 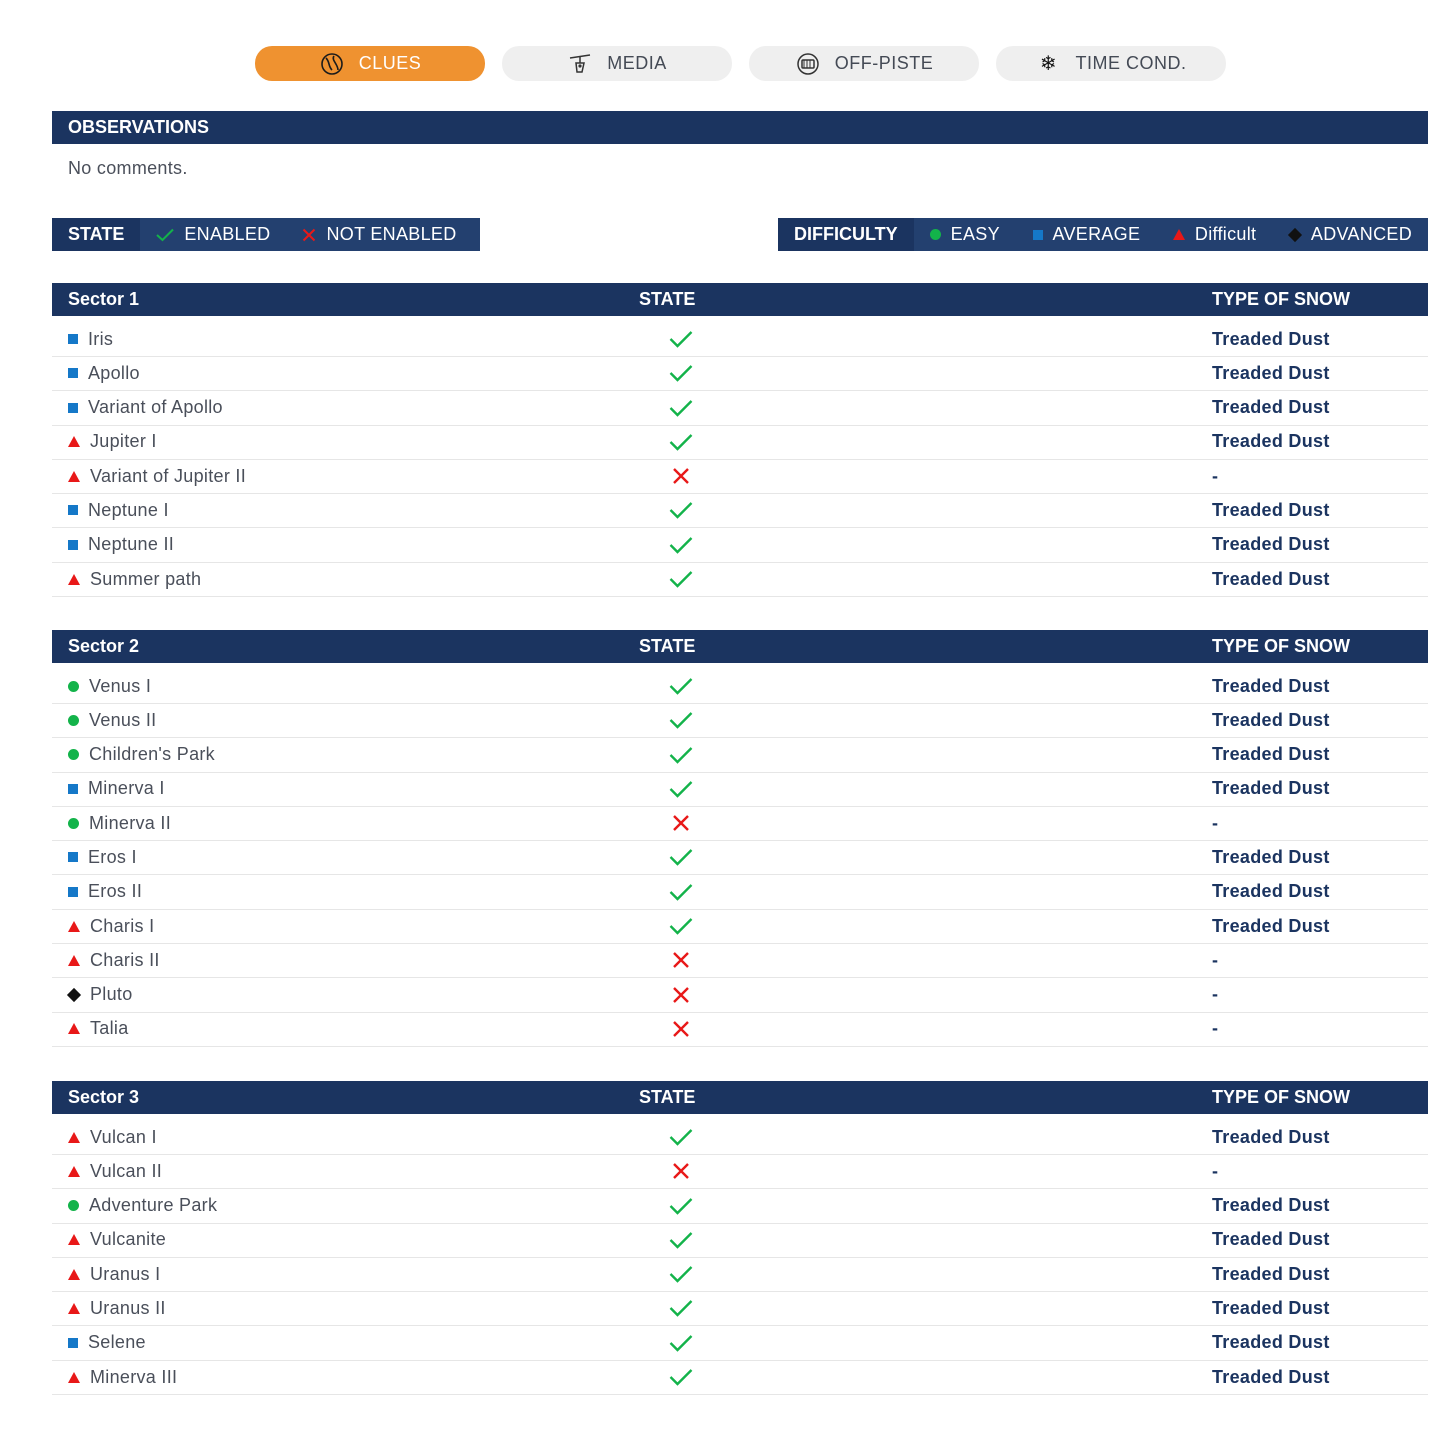 I want to click on slope-name-cell: Minerva III, so click(x=122, y=1377).